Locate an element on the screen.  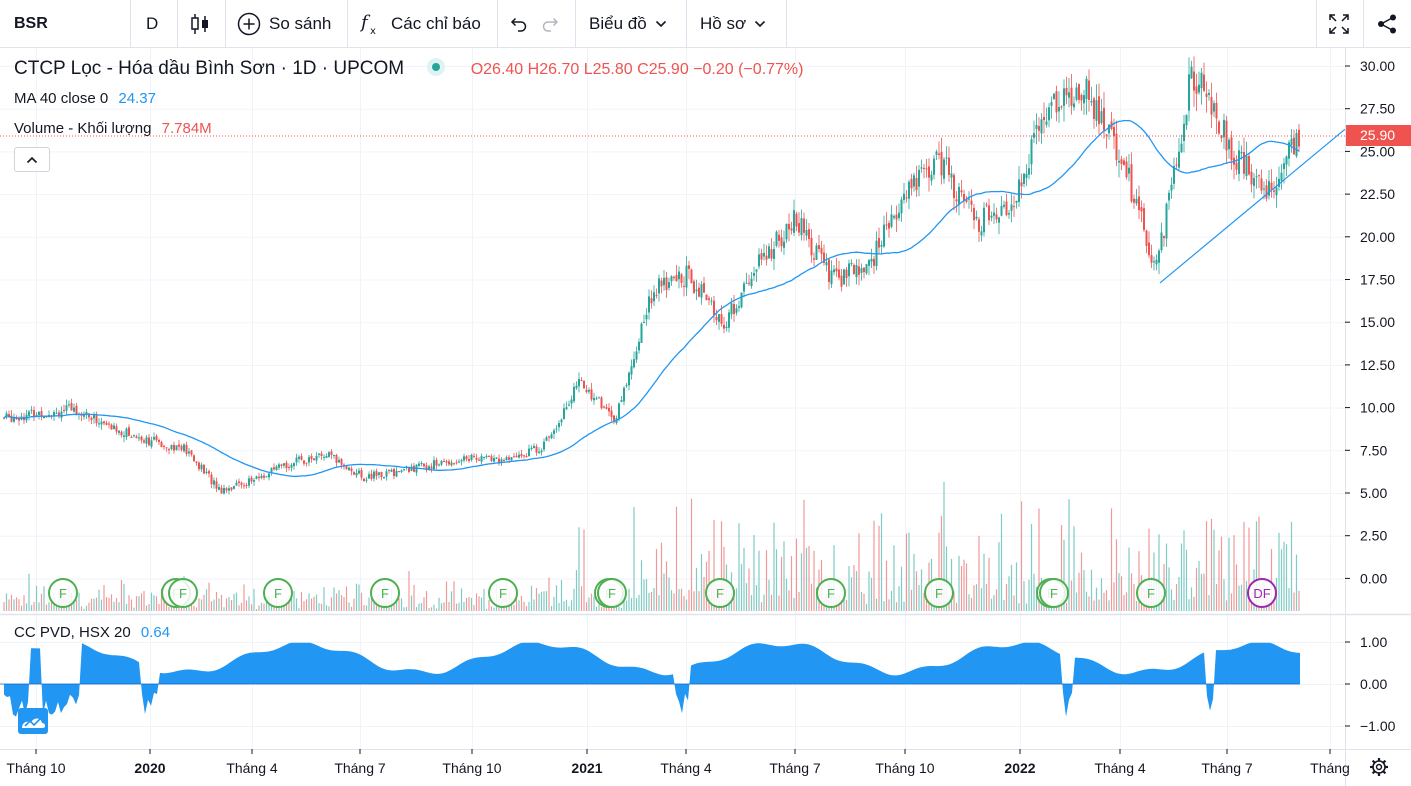
collapse-legend-button is located at coordinates (32, 159).